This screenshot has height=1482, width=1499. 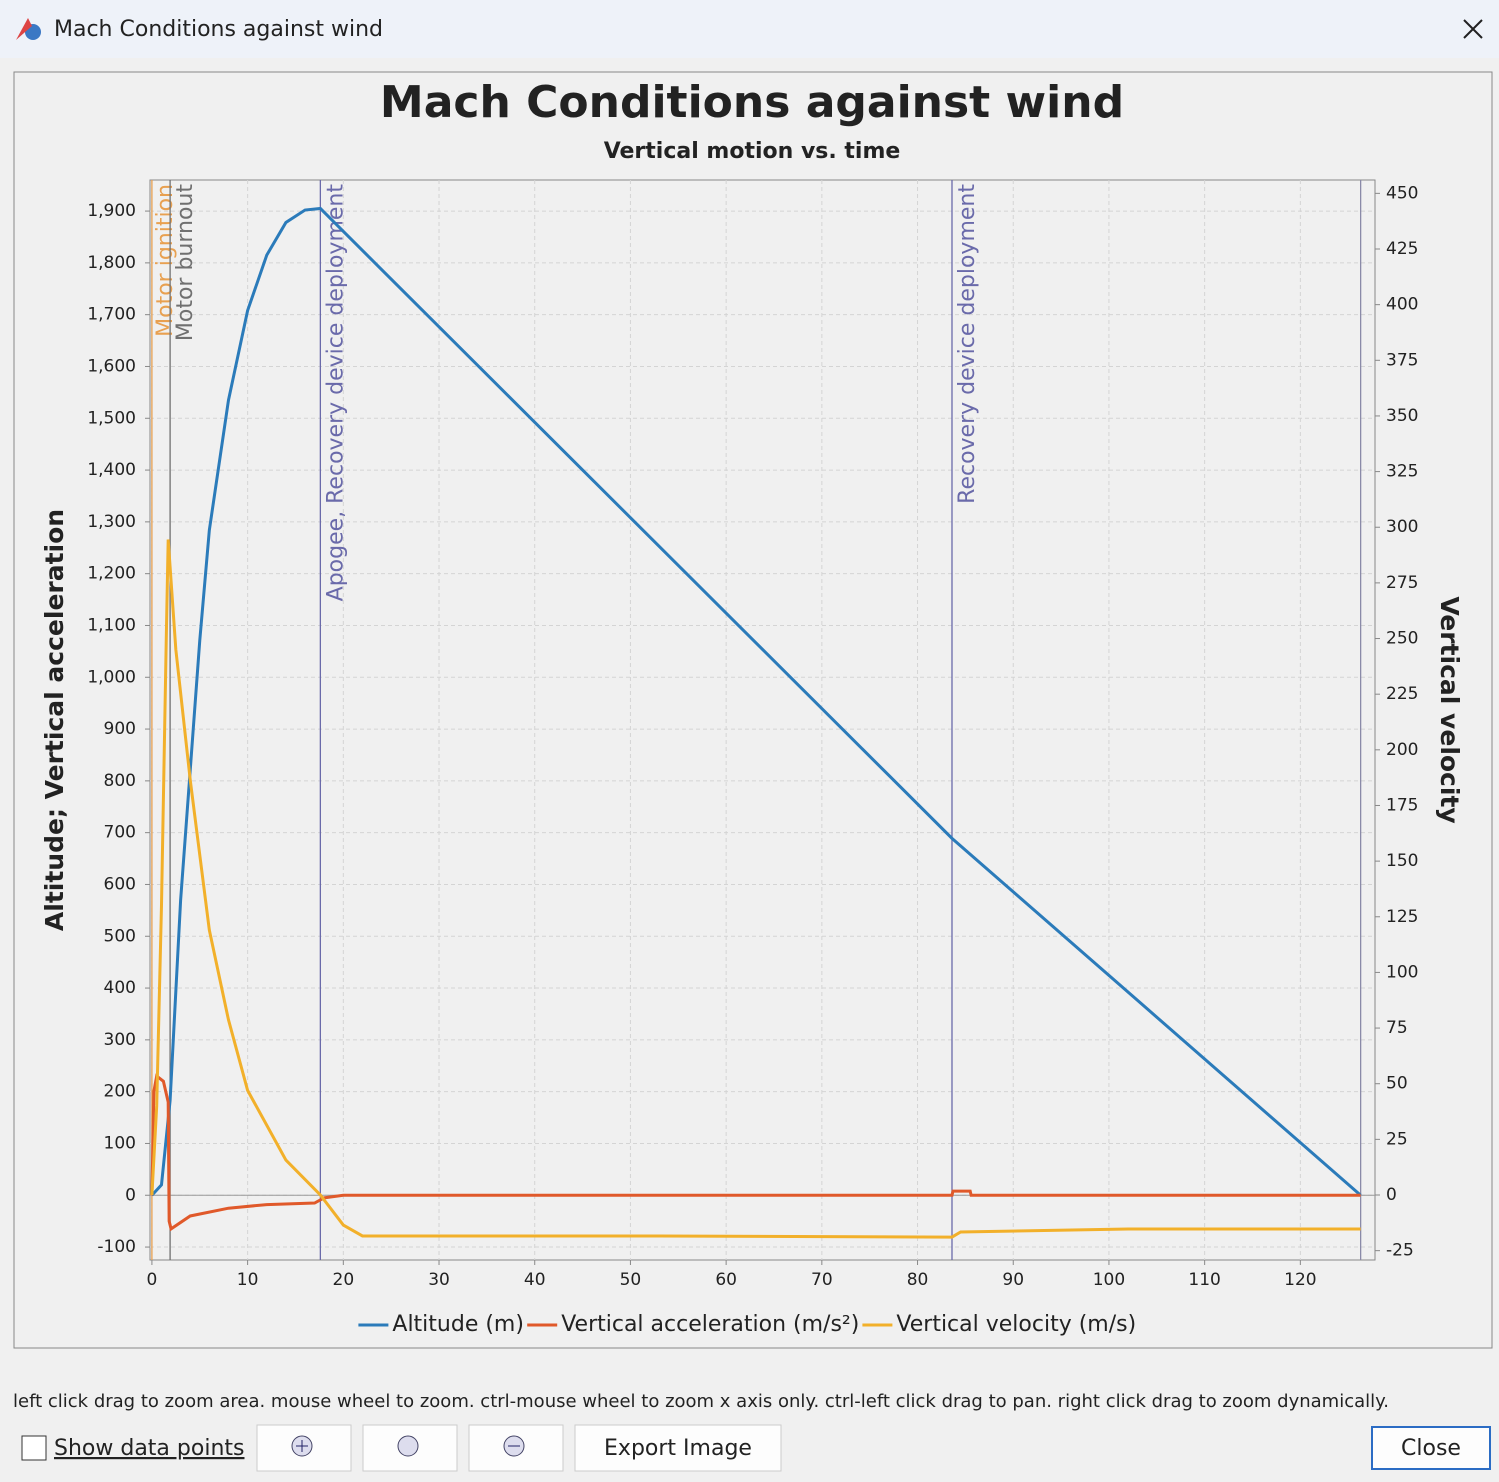 What do you see at coordinates (120, 936) in the screenshot?
I see `y-tick-label: 500` at bounding box center [120, 936].